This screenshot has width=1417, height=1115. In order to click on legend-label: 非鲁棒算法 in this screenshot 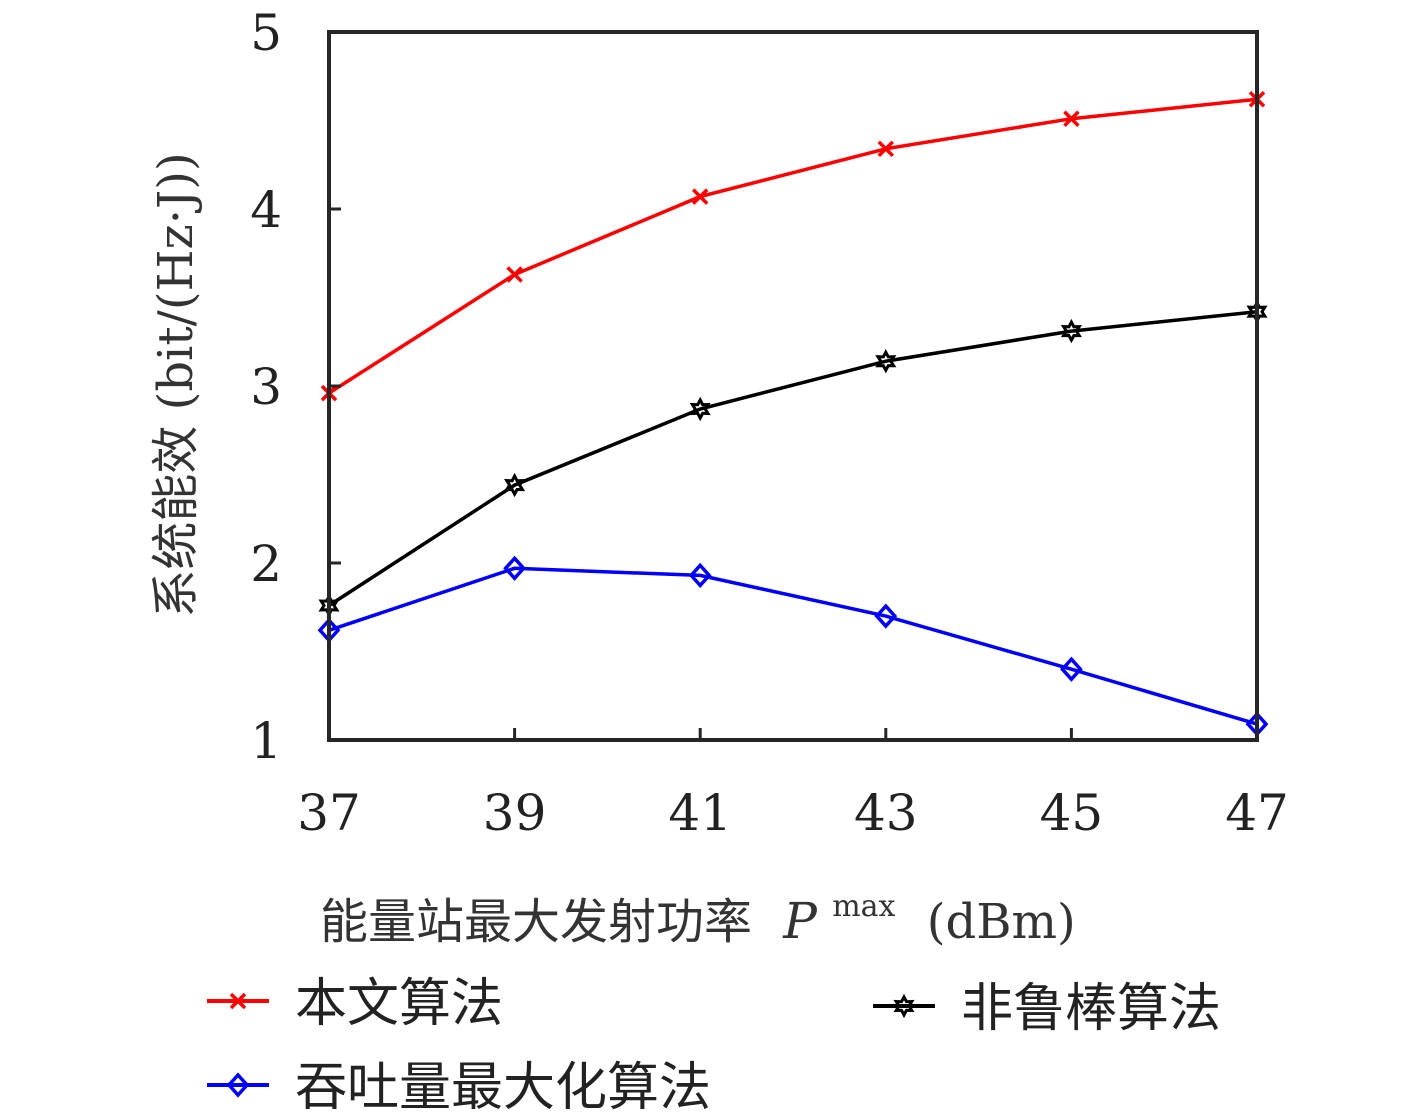, I will do `click(1091, 1009)`.